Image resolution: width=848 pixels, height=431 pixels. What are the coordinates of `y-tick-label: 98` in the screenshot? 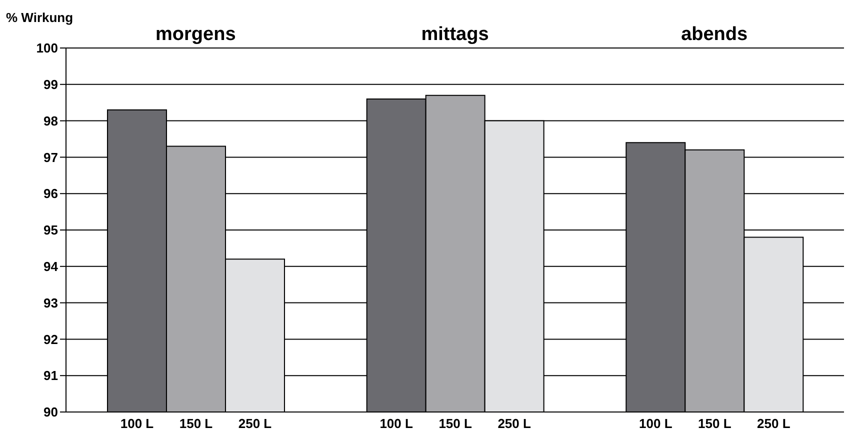 It's located at (51, 120).